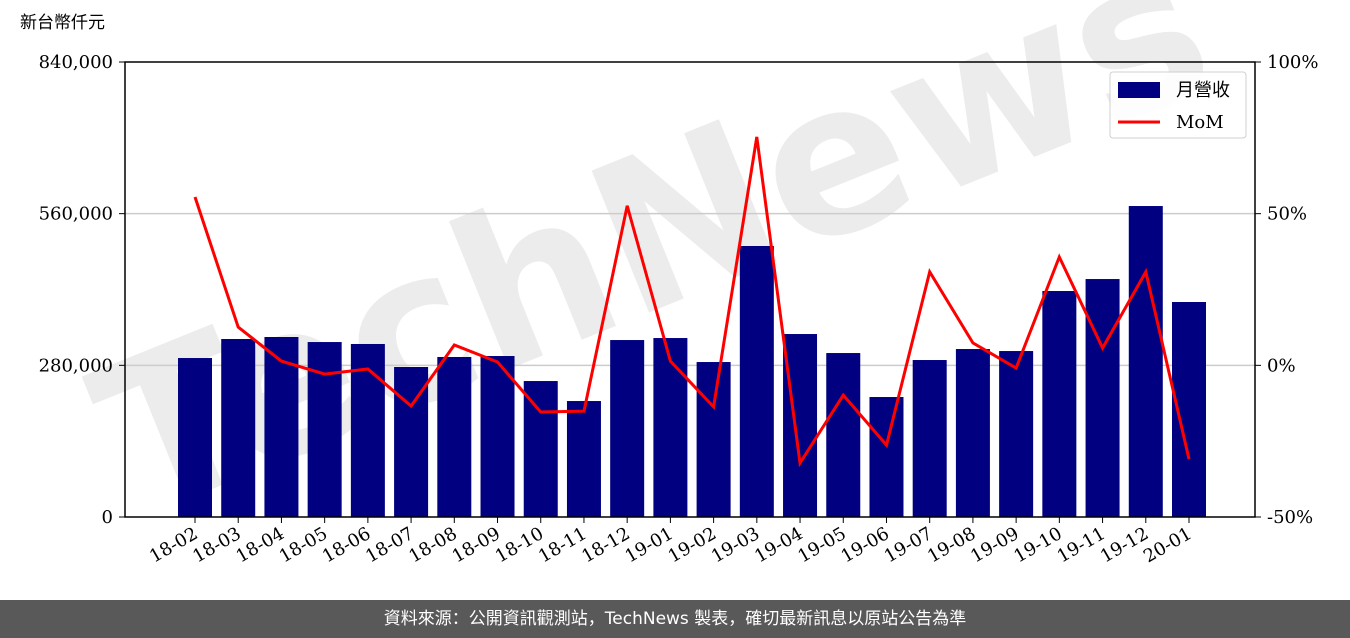 This screenshot has height=638, width=1350. I want to click on x-tick-label: 19-06, so click(865, 545).